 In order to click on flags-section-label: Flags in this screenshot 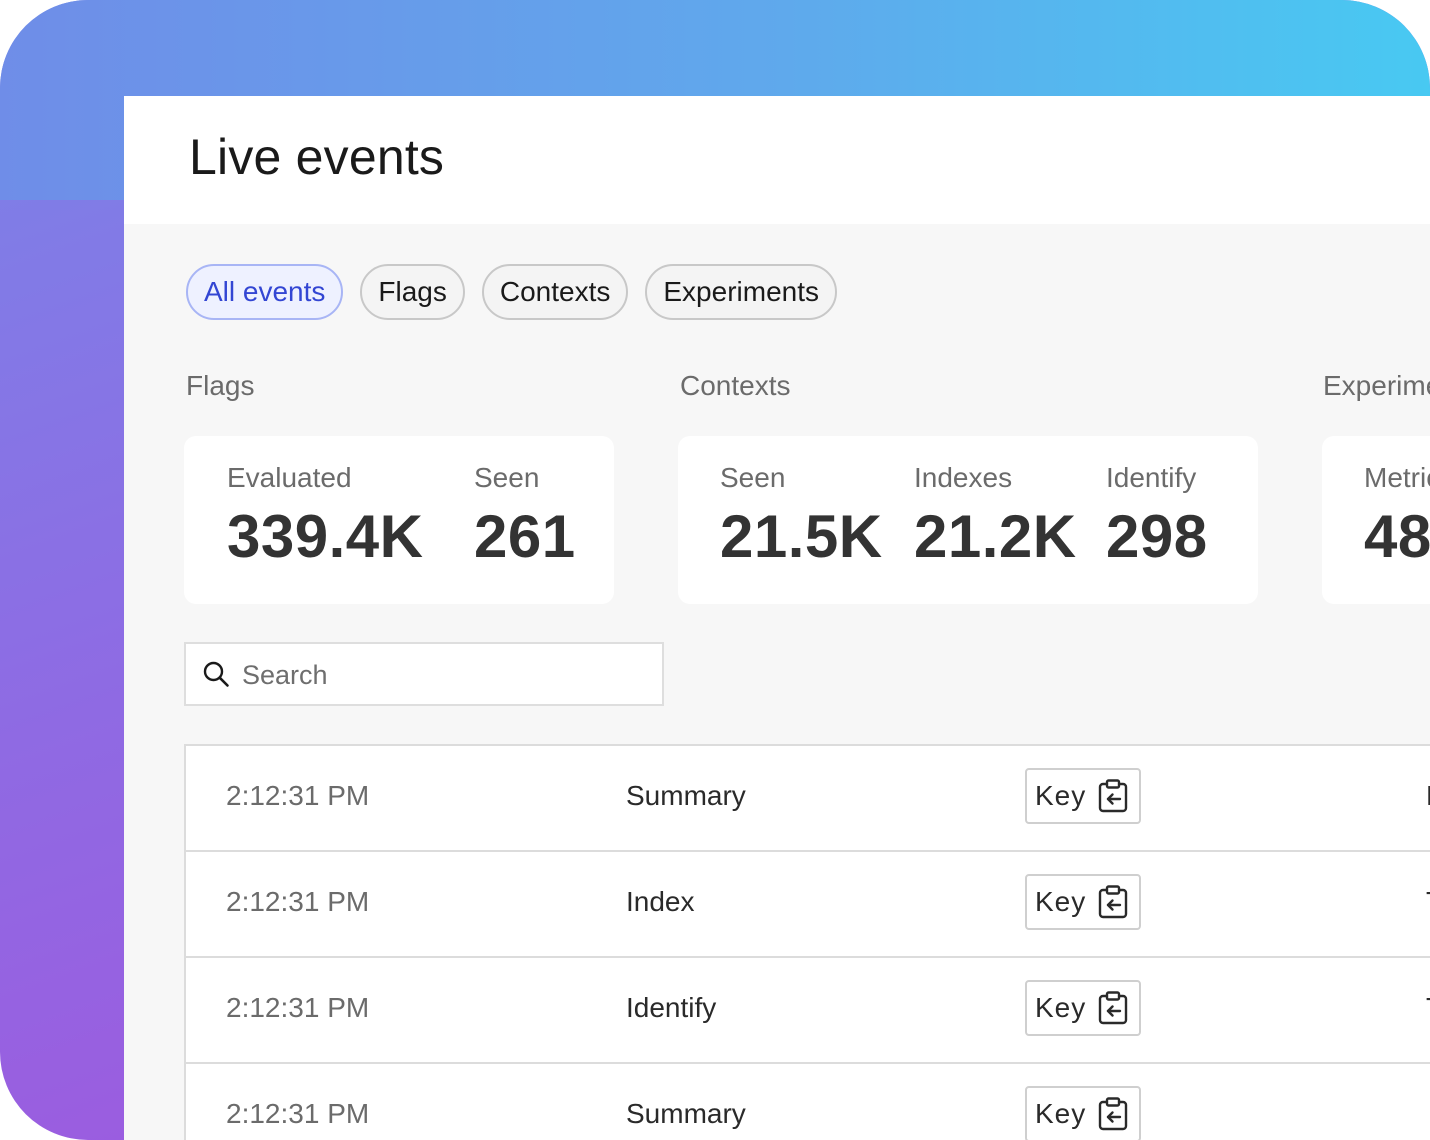, I will do `click(220, 385)`.